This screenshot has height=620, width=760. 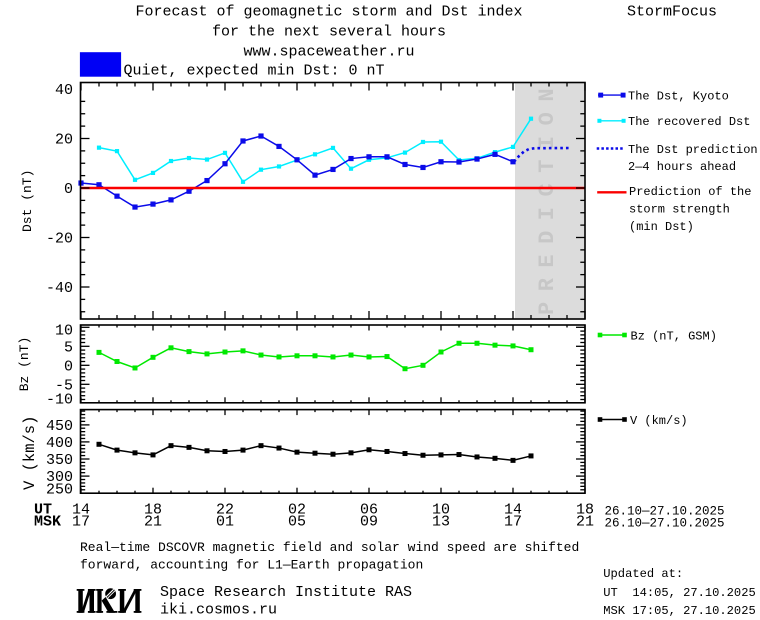 I want to click on svg-text: UT 14:05, 27.10.2025, so click(x=679, y=593).